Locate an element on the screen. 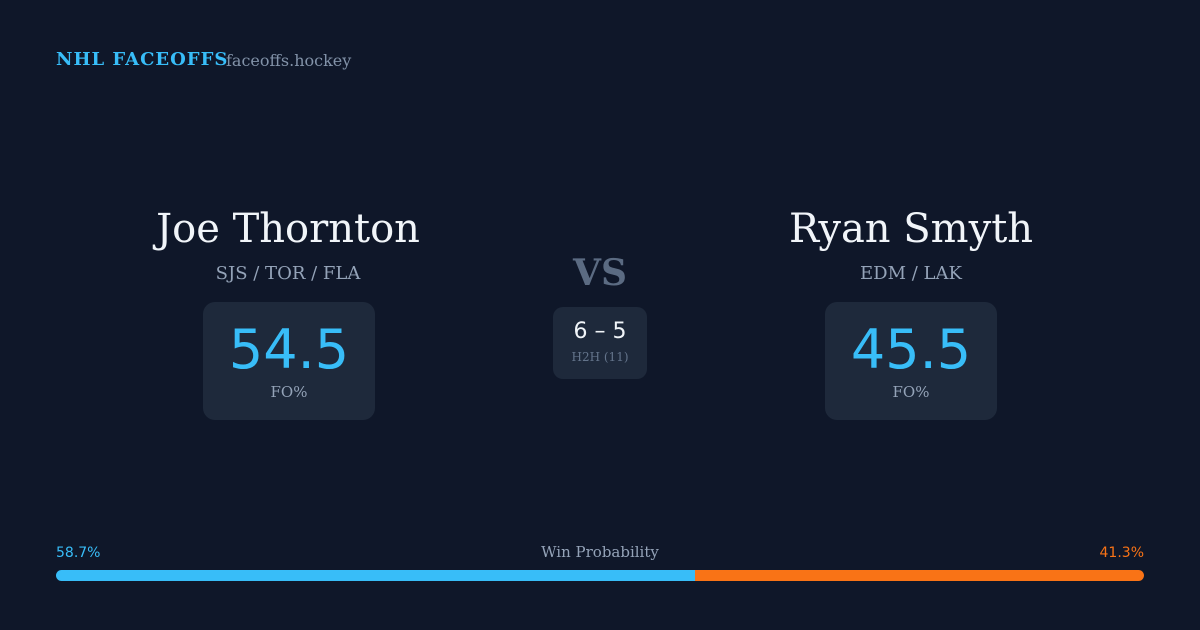  h2h-box is located at coordinates (600, 343).